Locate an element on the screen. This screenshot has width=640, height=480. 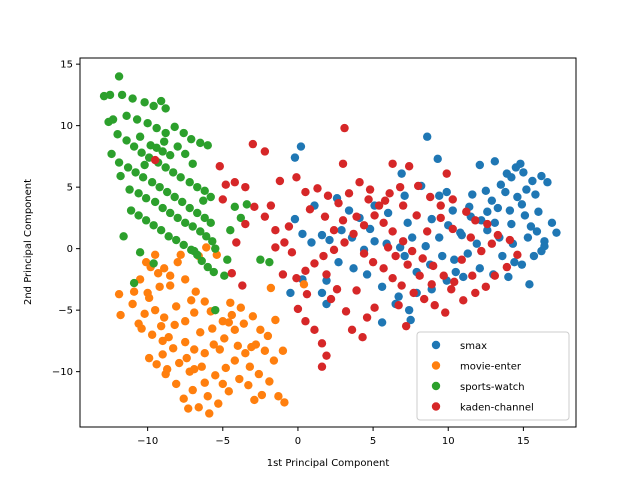
y-tick-label: 10 is located at coordinates (66, 126).